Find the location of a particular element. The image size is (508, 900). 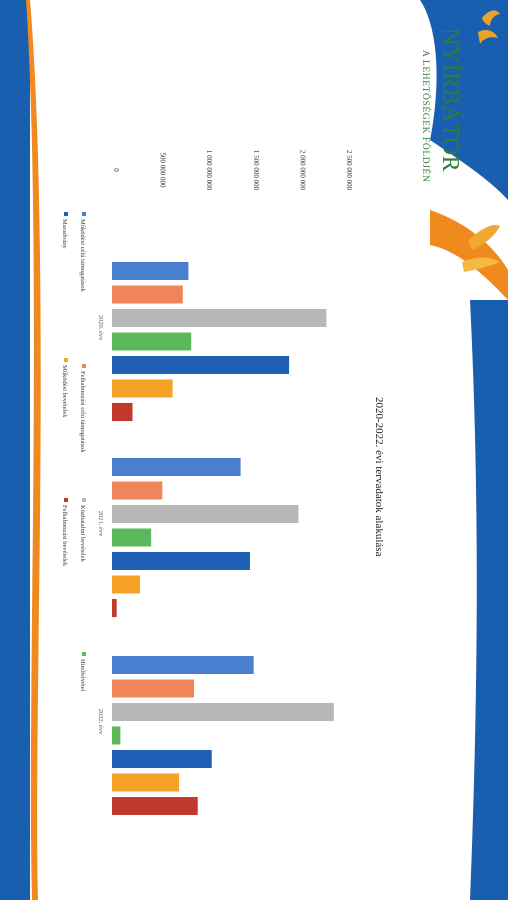

category-label: 2022. évv is located at coordinates (100, 722).